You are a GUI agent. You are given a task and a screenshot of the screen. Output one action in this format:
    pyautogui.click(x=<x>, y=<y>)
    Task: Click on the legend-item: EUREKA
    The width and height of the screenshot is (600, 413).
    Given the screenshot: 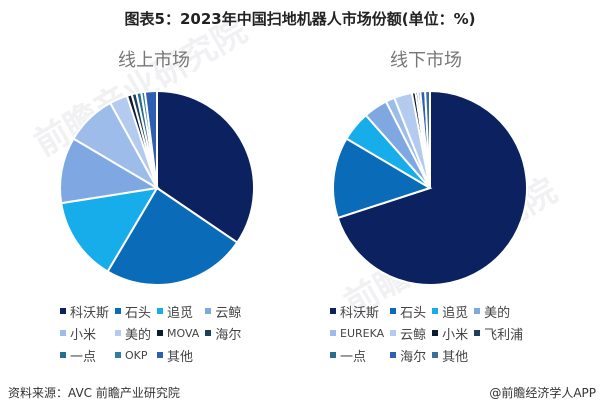 What is the action you would take?
    pyautogui.click(x=357, y=333)
    